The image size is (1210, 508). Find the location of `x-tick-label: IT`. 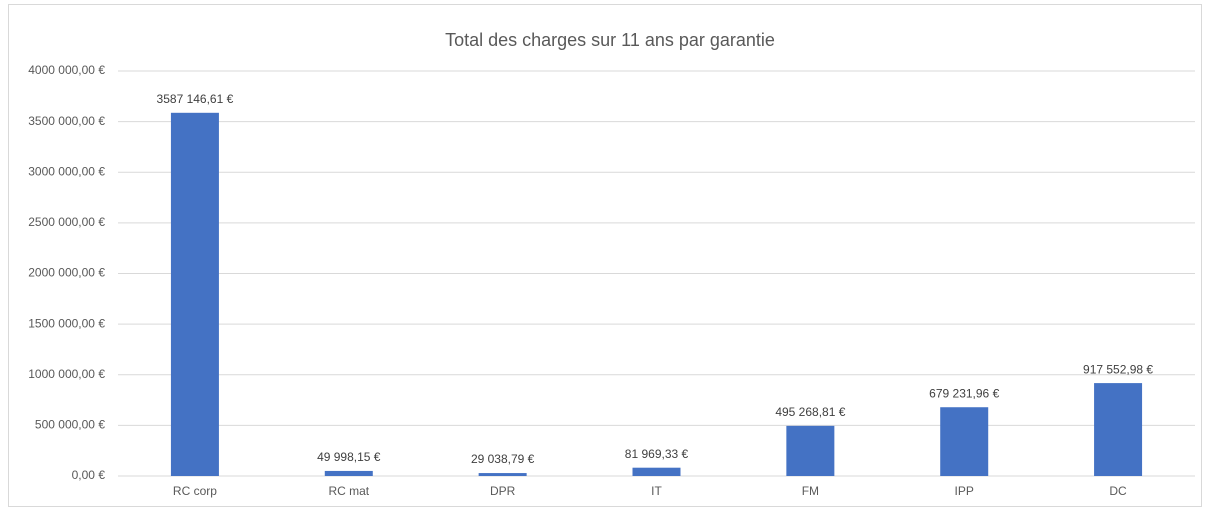

x-tick-label: IT is located at coordinates (656, 491).